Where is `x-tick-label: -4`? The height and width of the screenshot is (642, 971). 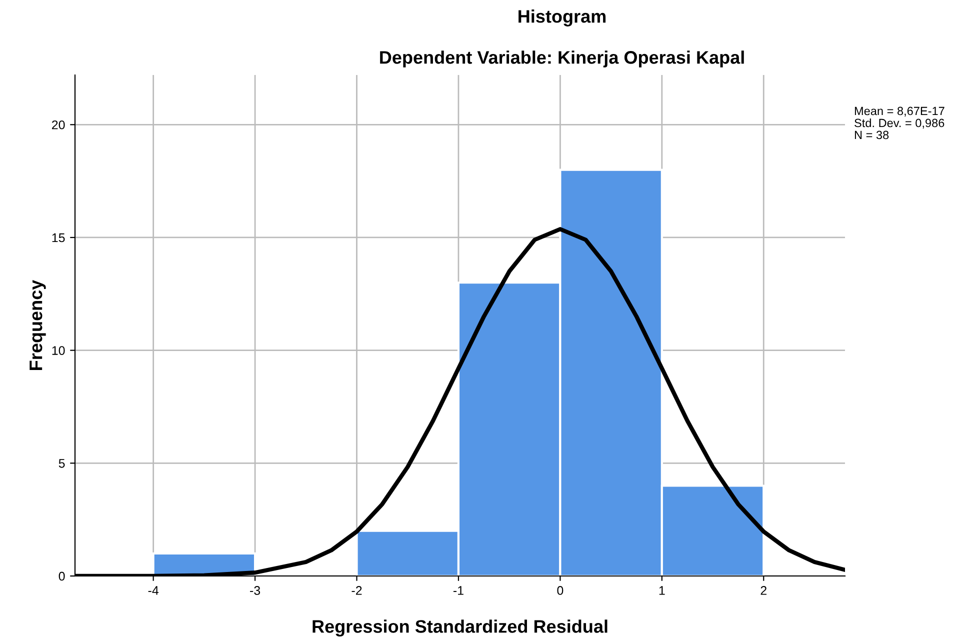
x-tick-label: -4 is located at coordinates (153, 590).